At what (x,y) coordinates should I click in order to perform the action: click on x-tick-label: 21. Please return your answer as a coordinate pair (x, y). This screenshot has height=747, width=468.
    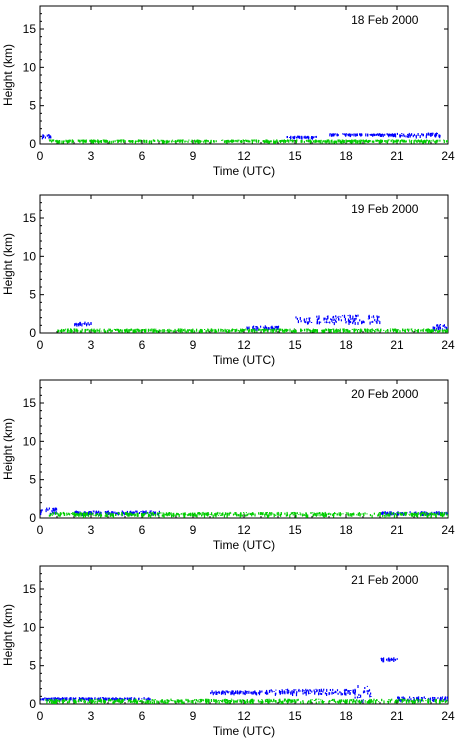
    Looking at the image, I should click on (397, 530).